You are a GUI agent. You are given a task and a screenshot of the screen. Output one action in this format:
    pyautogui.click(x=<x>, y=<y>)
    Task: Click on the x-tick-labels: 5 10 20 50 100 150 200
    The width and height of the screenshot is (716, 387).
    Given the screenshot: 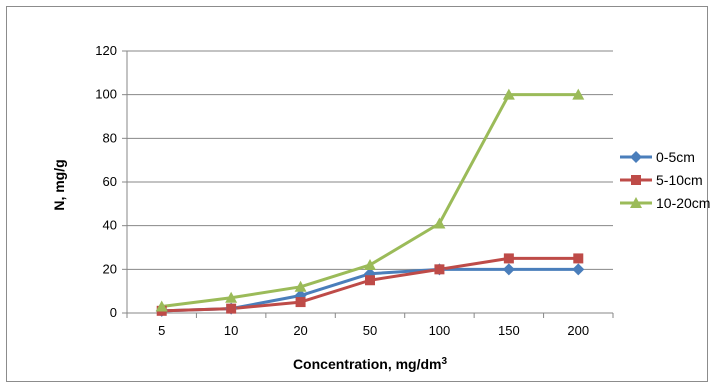 What is the action you would take?
    pyautogui.click(x=373, y=330)
    